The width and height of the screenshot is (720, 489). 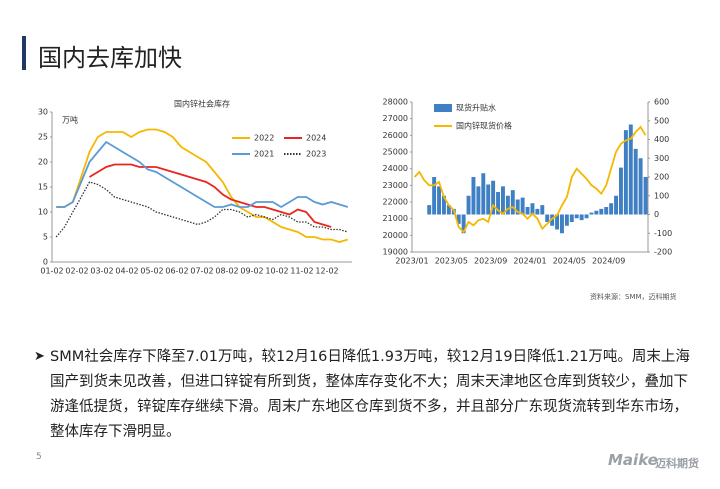 I want to click on y-tick-label: 27000, so click(x=395, y=118).